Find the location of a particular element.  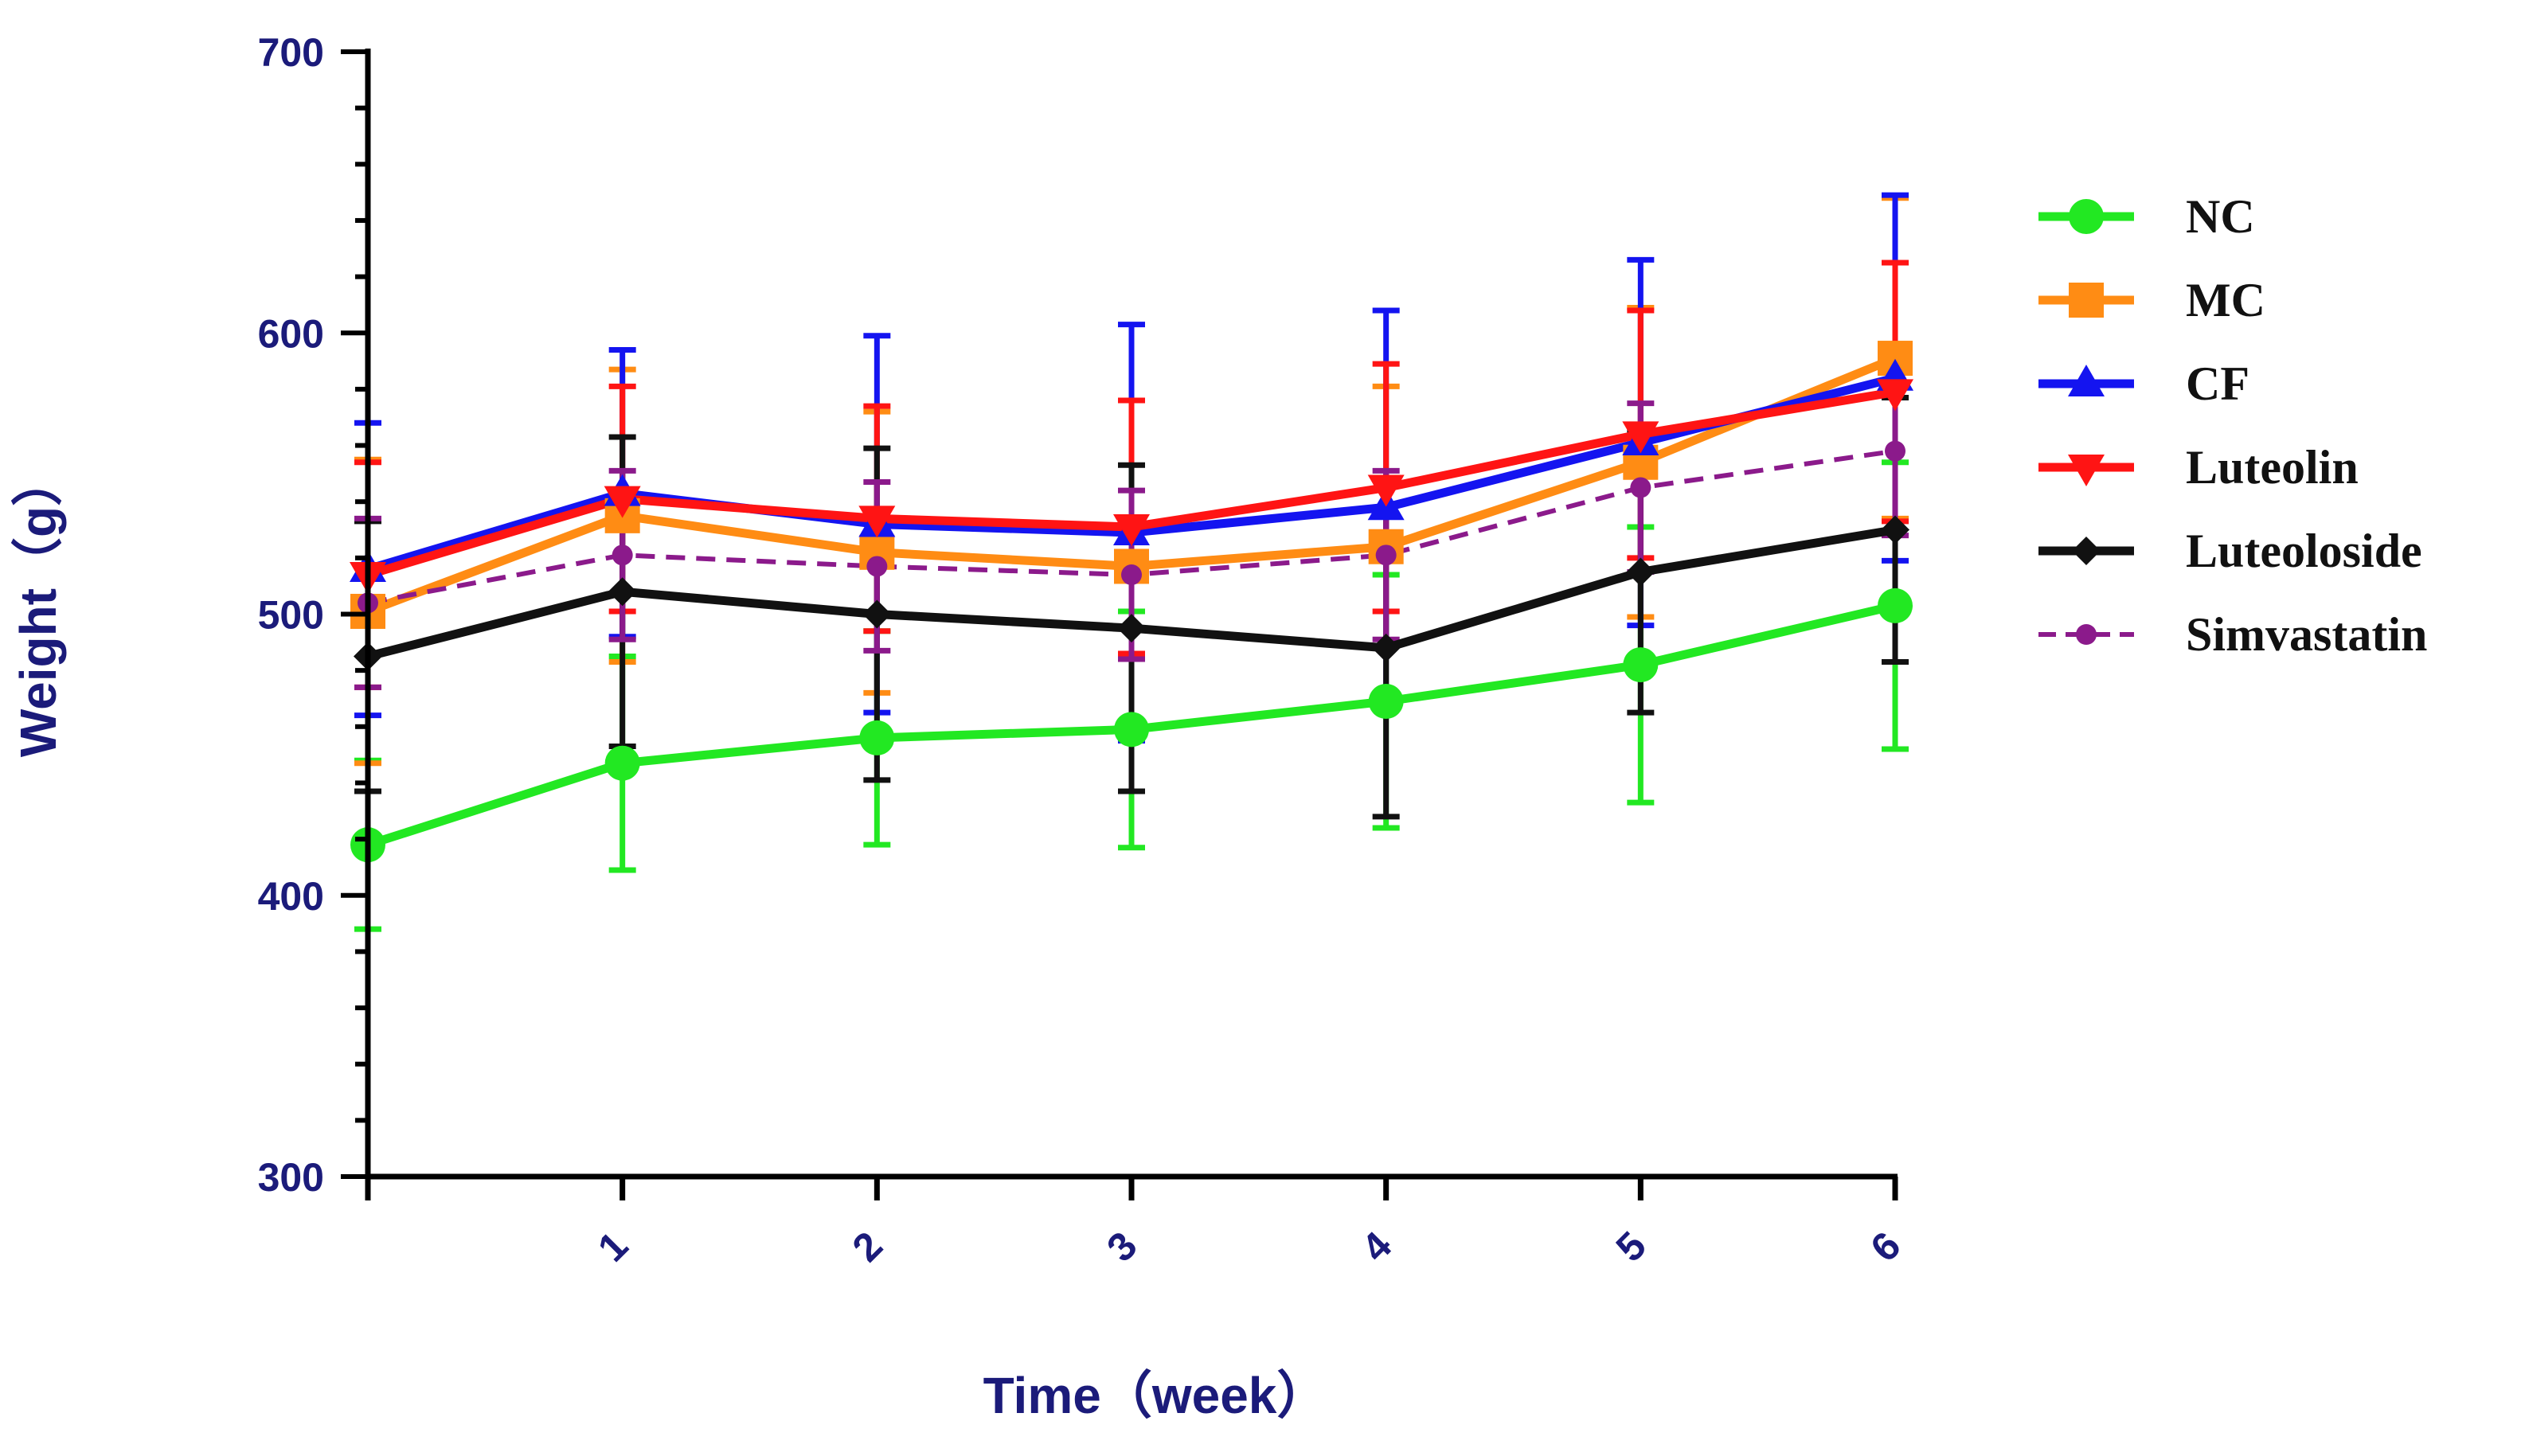

y-axis-title: Weight（g） is located at coordinates (38, 606).